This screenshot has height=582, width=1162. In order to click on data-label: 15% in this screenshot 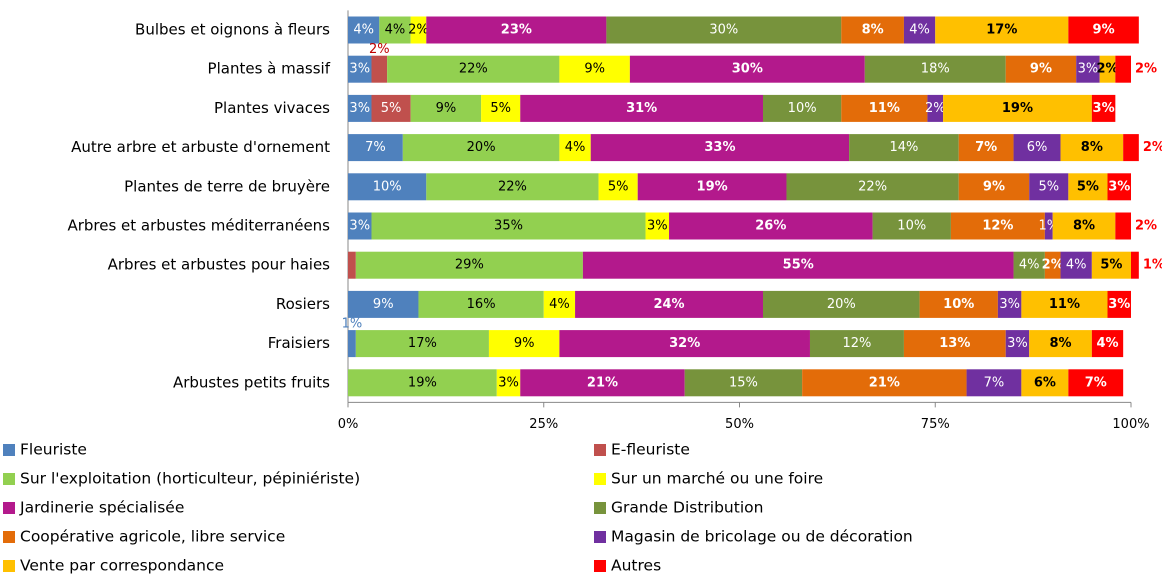, I will do `click(743, 382)`.